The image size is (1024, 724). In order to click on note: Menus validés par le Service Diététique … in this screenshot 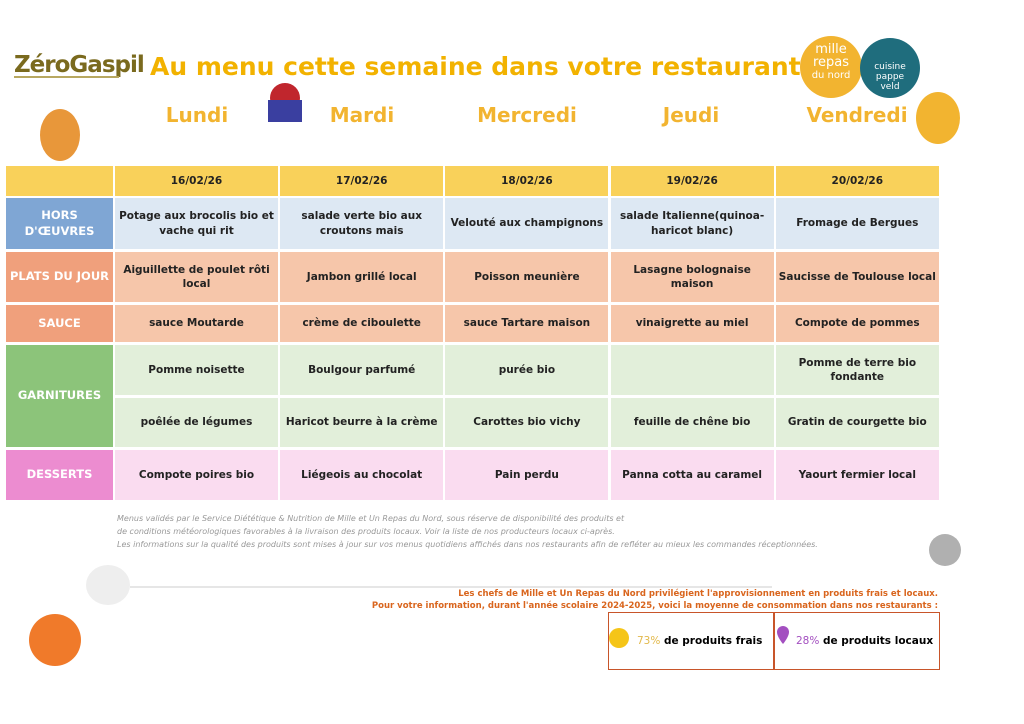, I will do `click(371, 518)`.